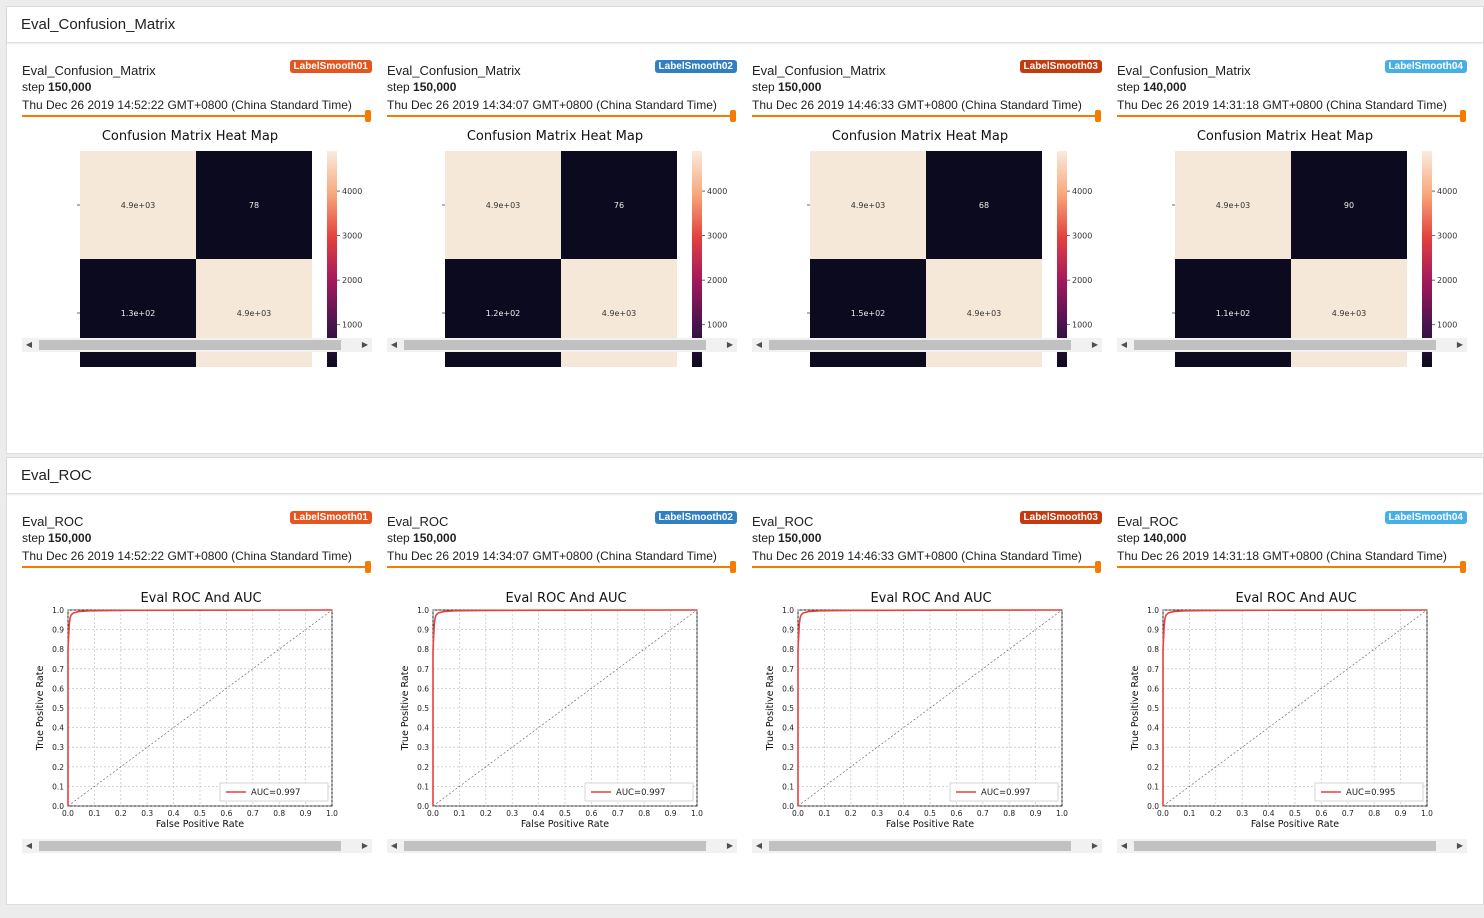 The image size is (1484, 918). Describe the element at coordinates (800, 87) in the screenshot. I see `step-value: 150,000` at that location.